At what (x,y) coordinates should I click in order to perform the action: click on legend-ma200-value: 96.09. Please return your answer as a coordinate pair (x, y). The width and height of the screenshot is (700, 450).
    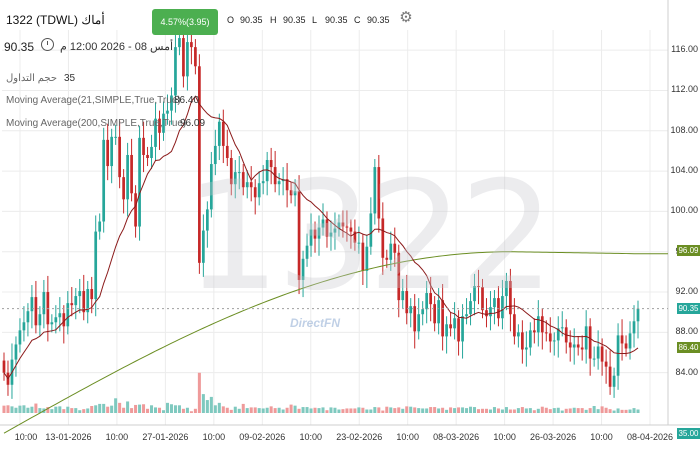
    Looking at the image, I should click on (193, 123).